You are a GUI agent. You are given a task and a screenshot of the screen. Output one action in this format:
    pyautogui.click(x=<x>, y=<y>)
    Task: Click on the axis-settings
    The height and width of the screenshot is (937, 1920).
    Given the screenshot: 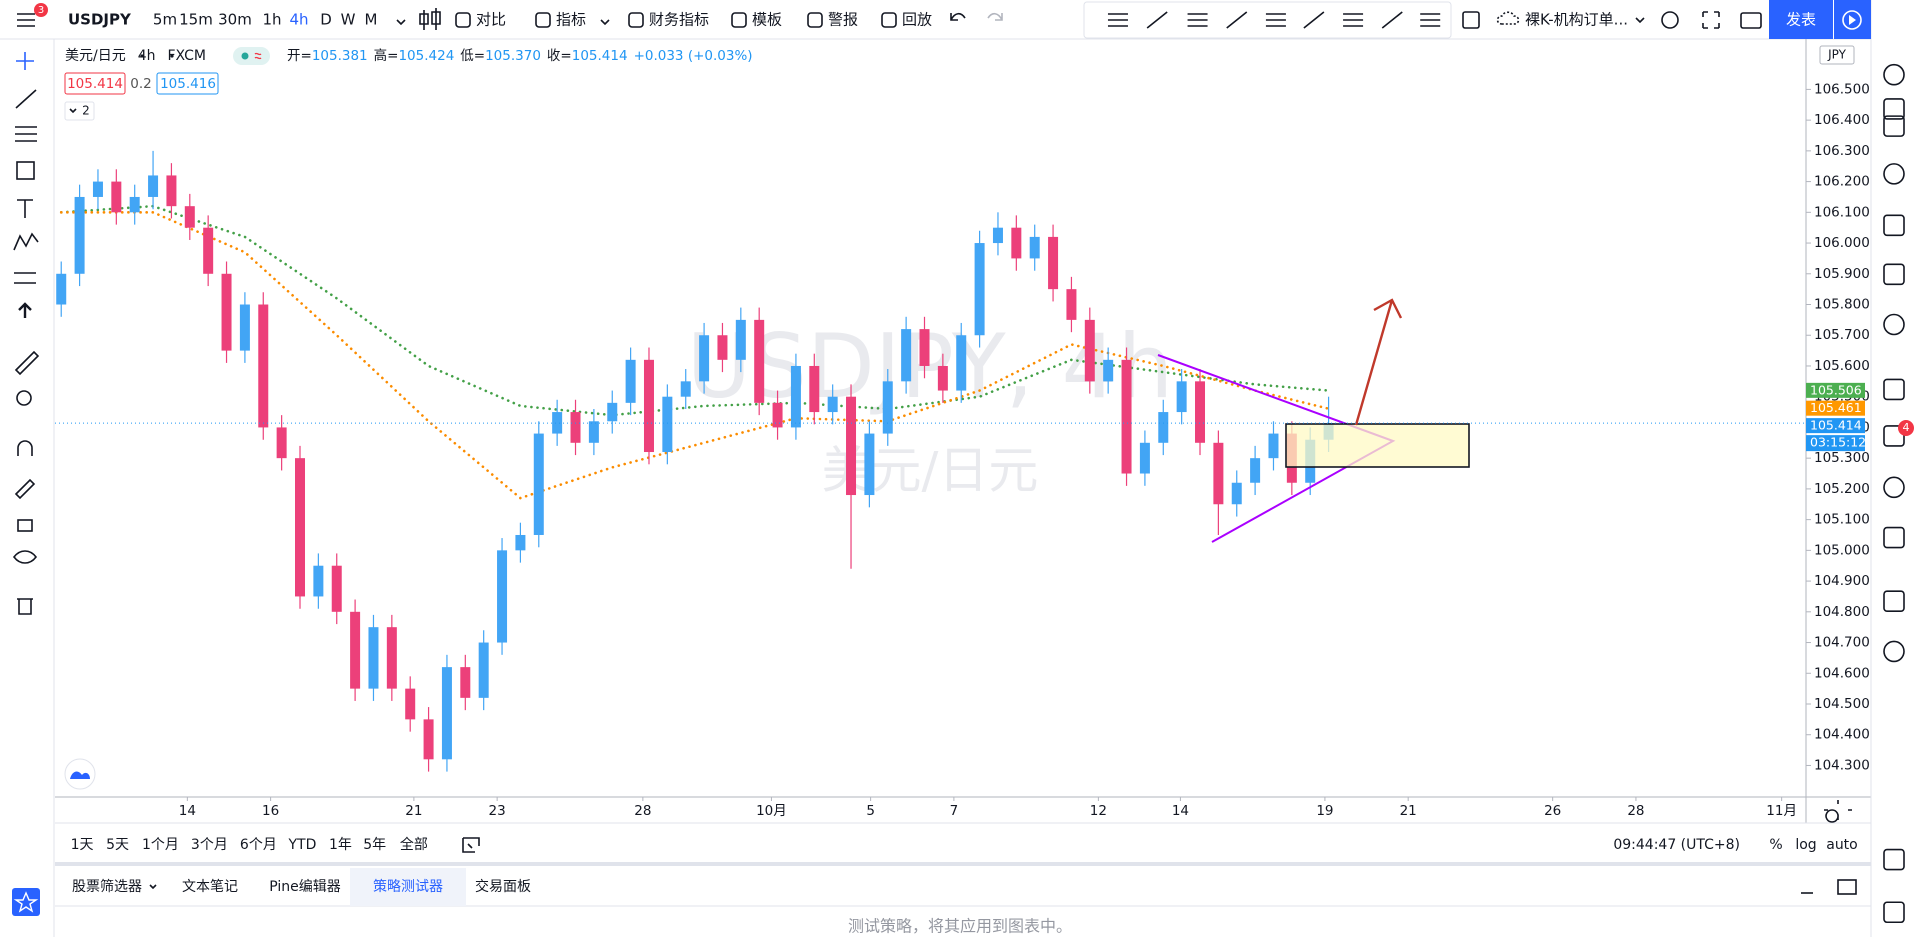 What is the action you would take?
    pyautogui.click(x=1838, y=811)
    